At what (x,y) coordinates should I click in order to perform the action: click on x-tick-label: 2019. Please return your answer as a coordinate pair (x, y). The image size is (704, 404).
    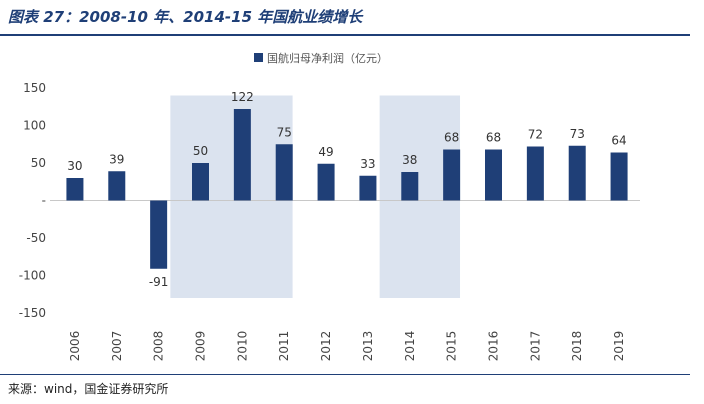
    Looking at the image, I should click on (619, 346).